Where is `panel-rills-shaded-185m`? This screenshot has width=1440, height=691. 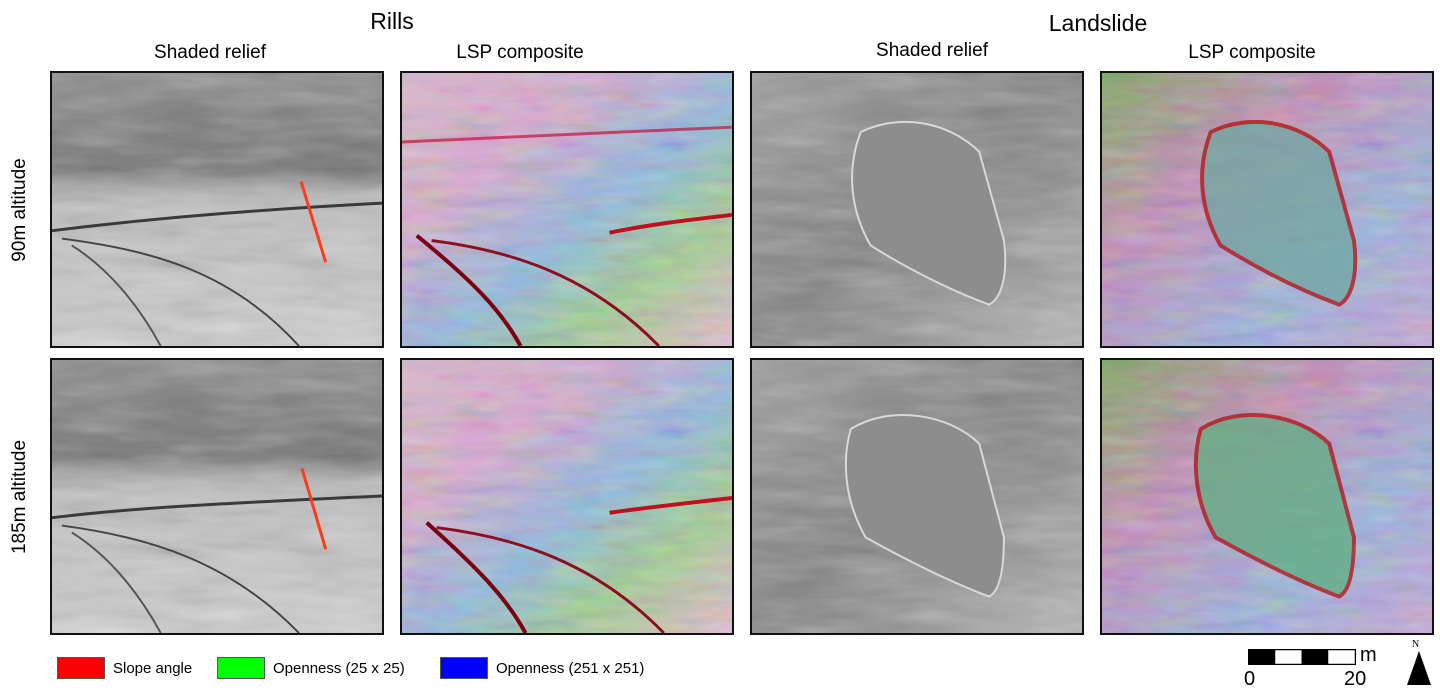
panel-rills-shaded-185m is located at coordinates (217, 496).